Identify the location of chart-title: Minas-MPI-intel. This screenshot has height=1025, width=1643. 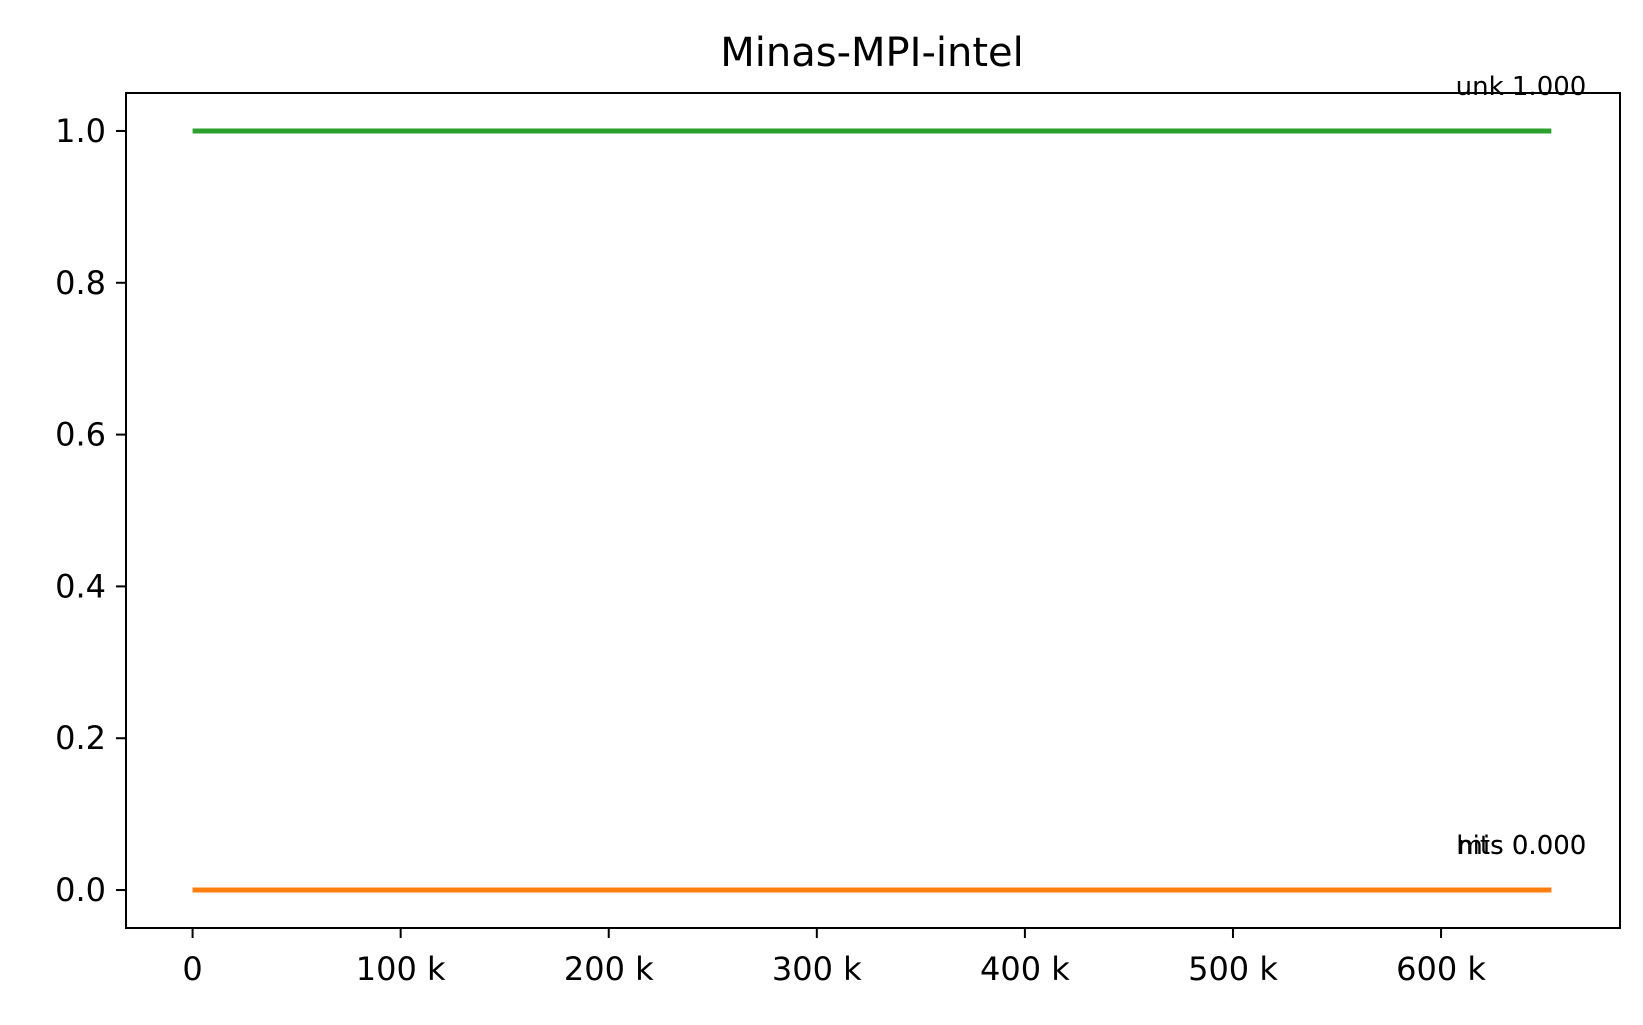
(872, 53).